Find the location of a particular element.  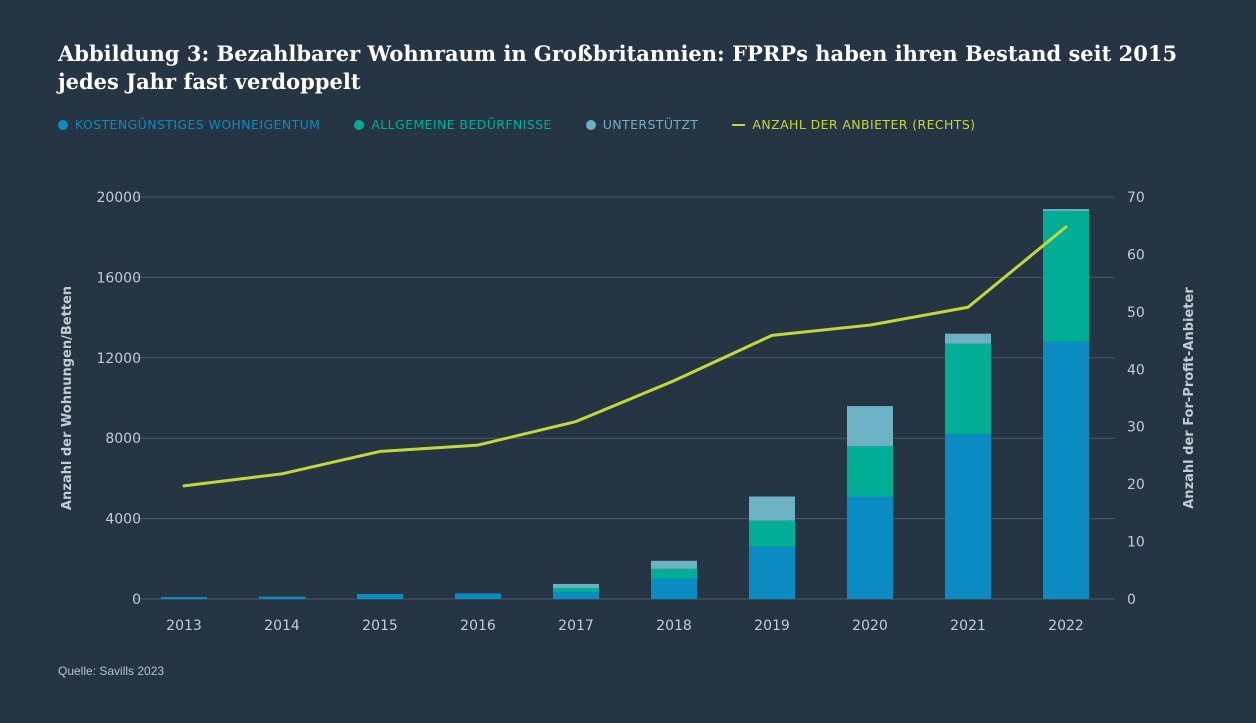

bar-kostengunstiges-wohneigentum-2021 is located at coordinates (968, 516).